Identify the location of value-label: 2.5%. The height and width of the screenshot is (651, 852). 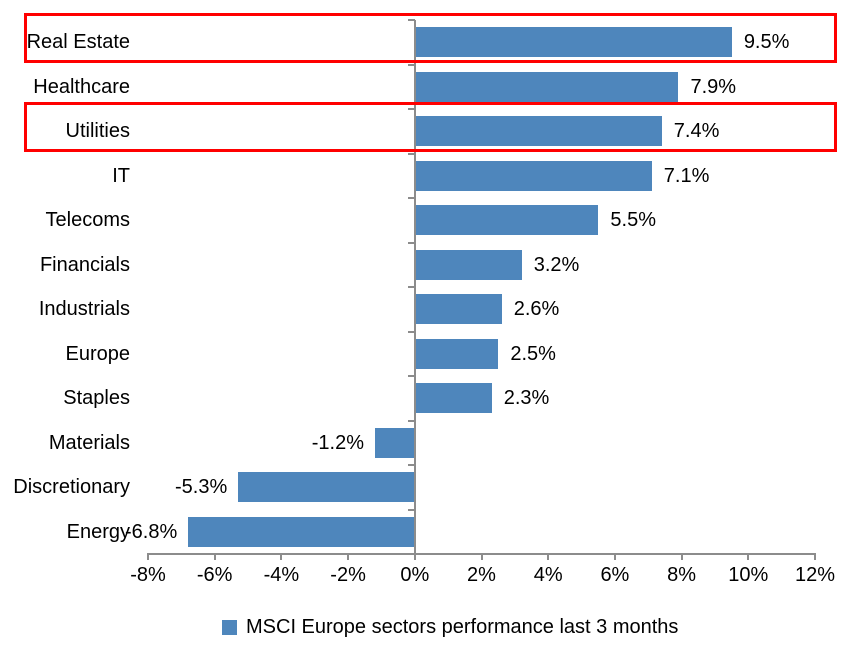
(533, 353).